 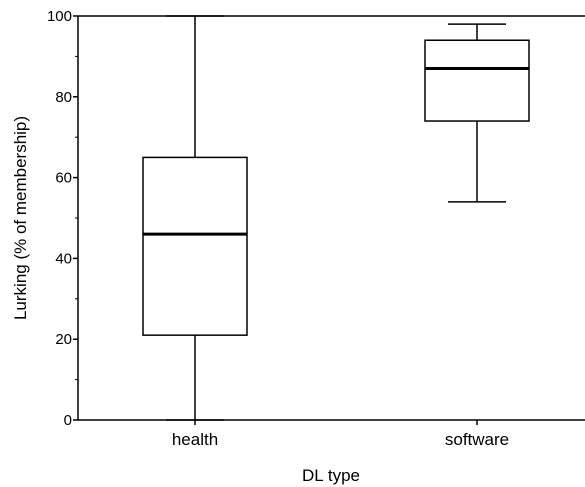 I want to click on y-axis-ticks: 0 20 40 60 80 100, so click(x=62, y=218).